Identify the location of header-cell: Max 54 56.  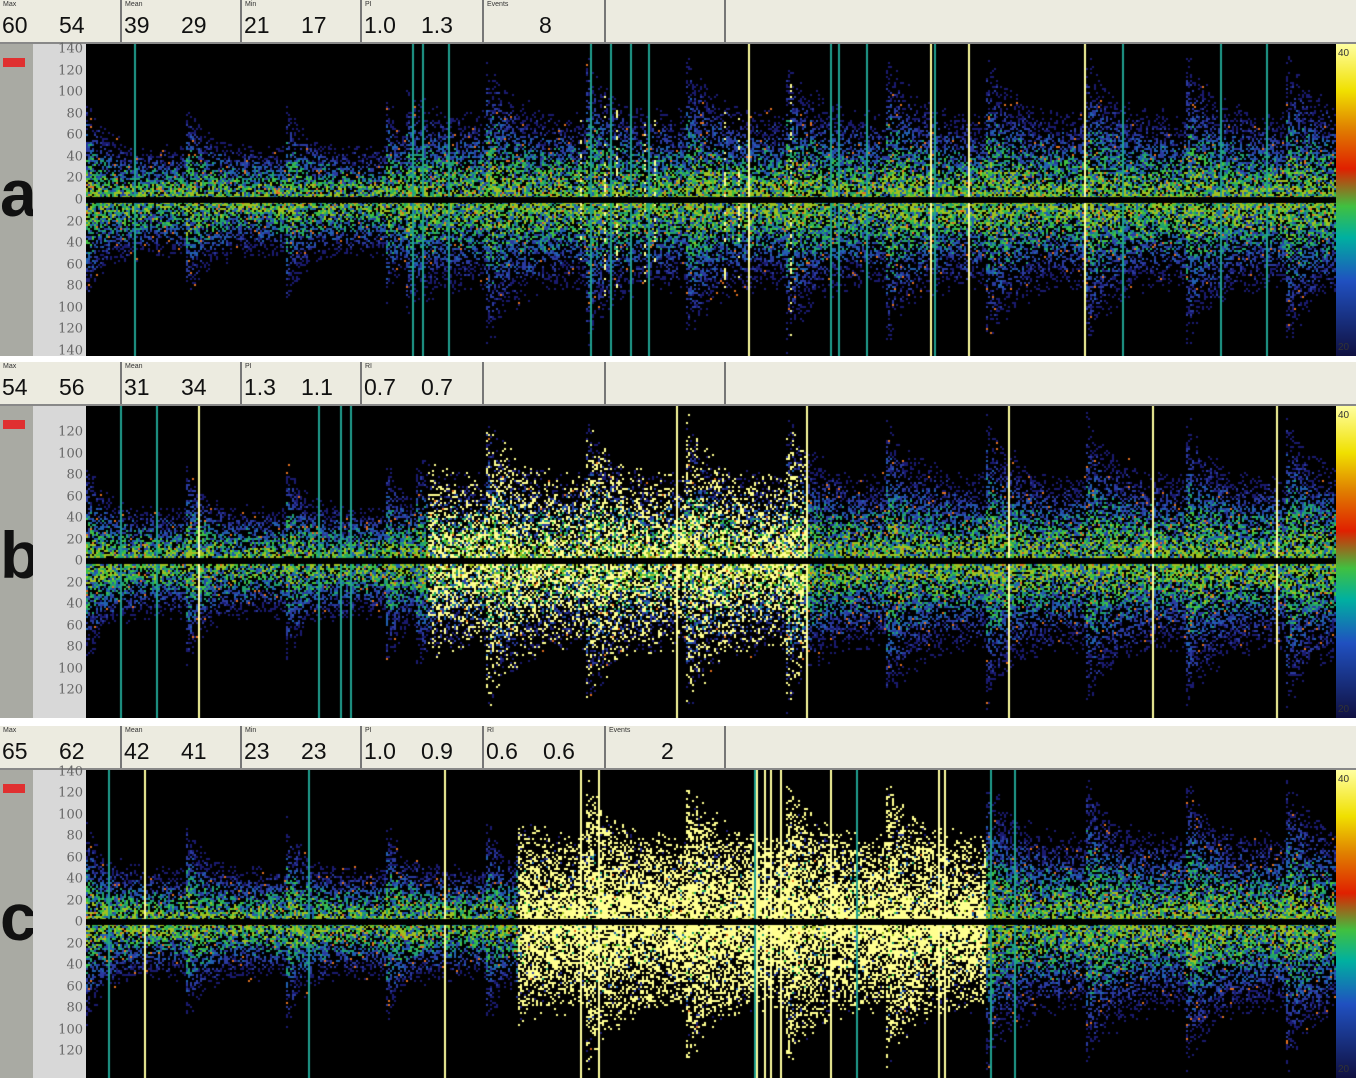
(61, 383).